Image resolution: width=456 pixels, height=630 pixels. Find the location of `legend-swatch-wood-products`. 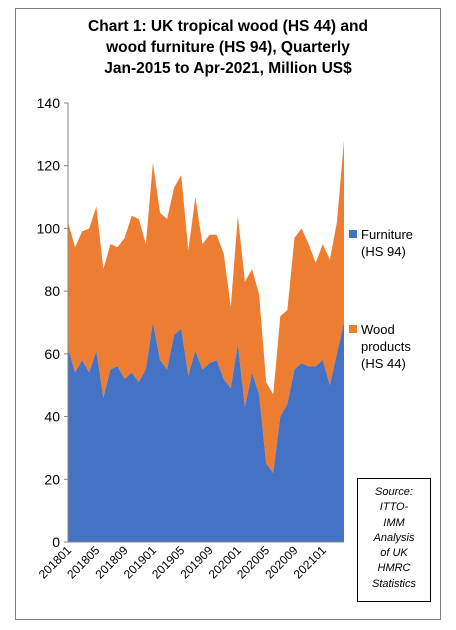

legend-swatch-wood-products is located at coordinates (353, 329).